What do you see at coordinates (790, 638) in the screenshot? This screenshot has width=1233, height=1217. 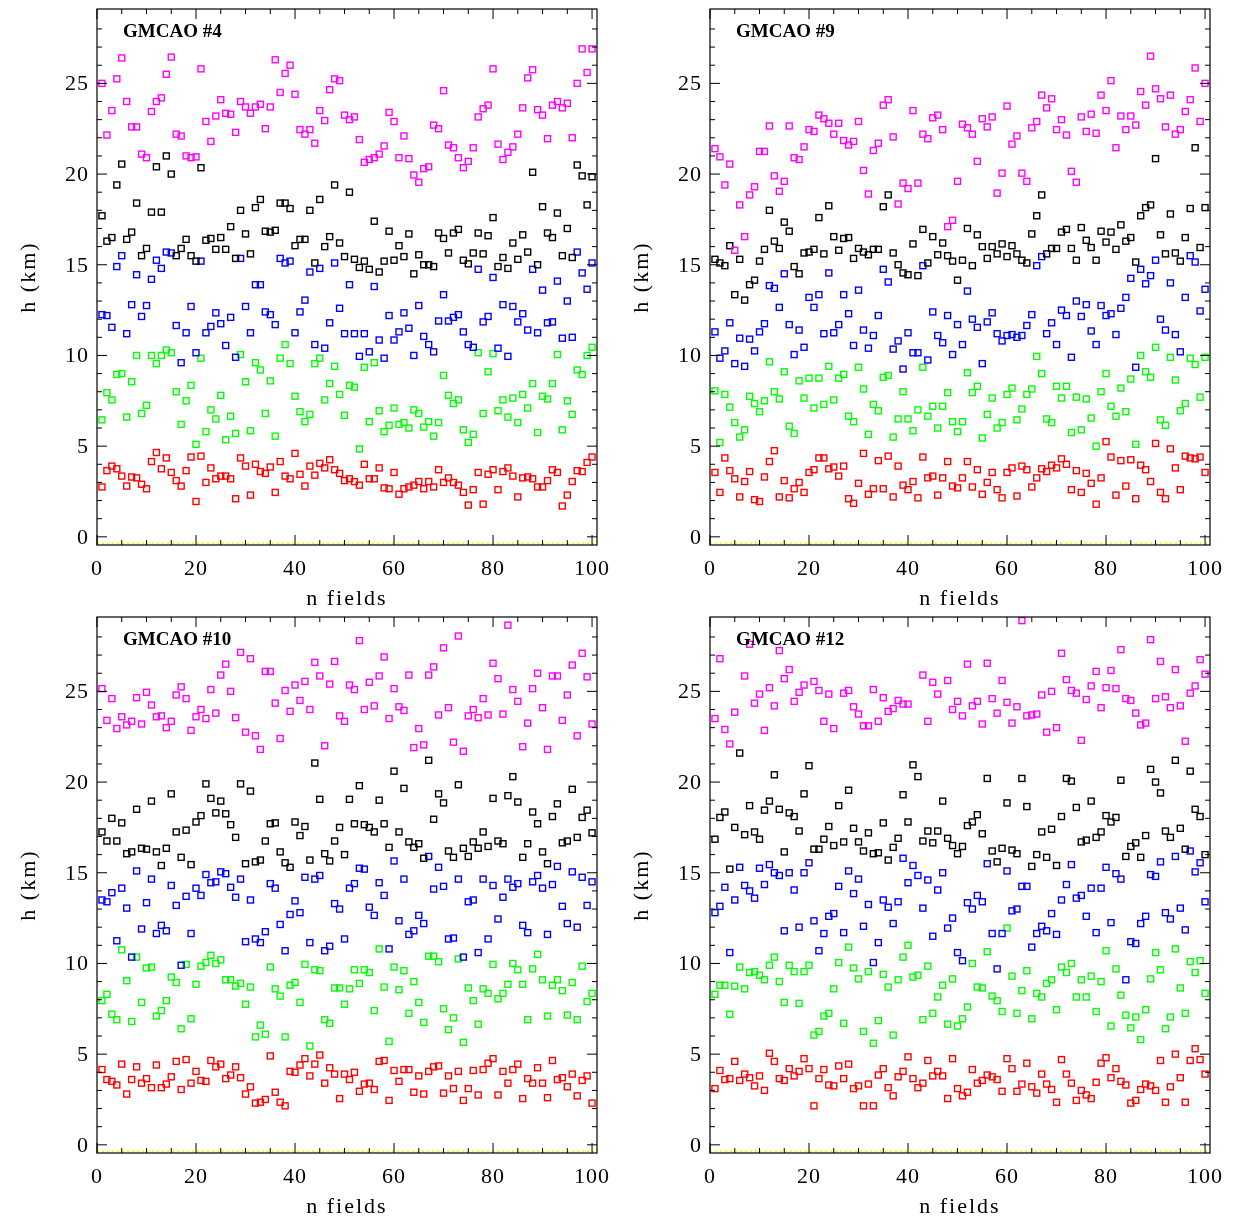 I see `text: GMCAO #12` at bounding box center [790, 638].